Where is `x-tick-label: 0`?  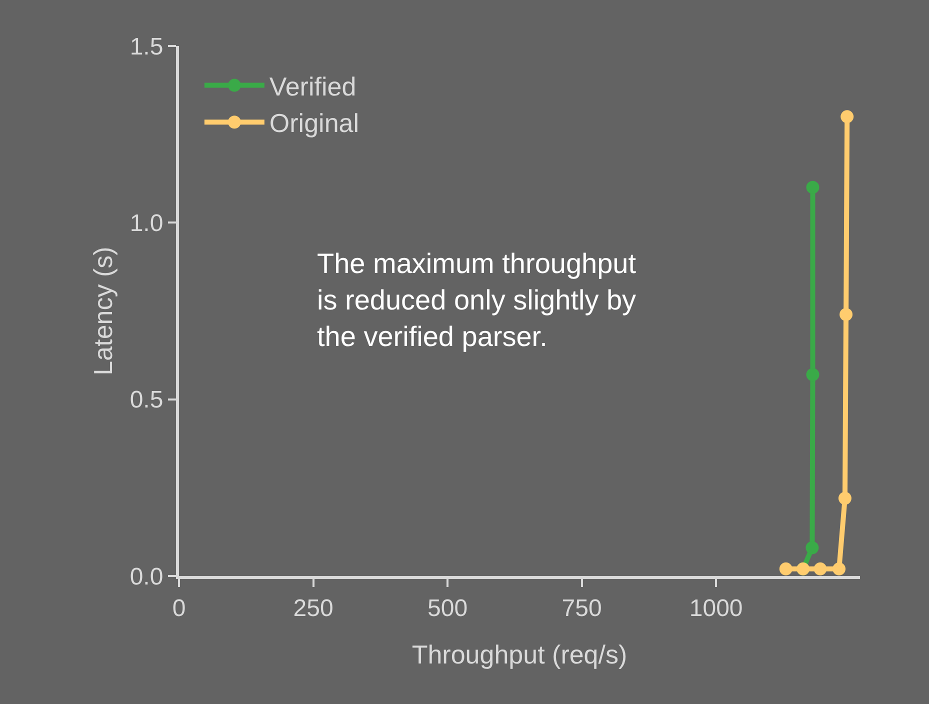
x-tick-label: 0 is located at coordinates (179, 608).